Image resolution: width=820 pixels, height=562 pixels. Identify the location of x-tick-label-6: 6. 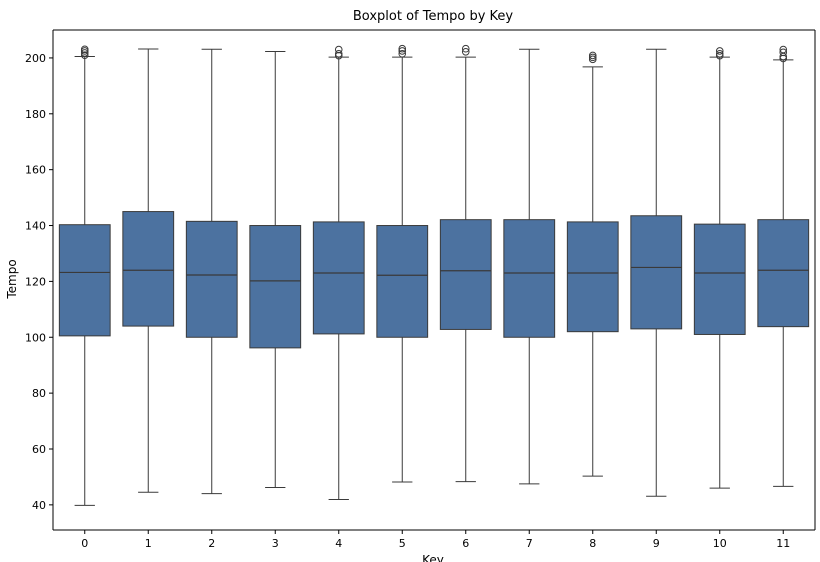
(465, 543).